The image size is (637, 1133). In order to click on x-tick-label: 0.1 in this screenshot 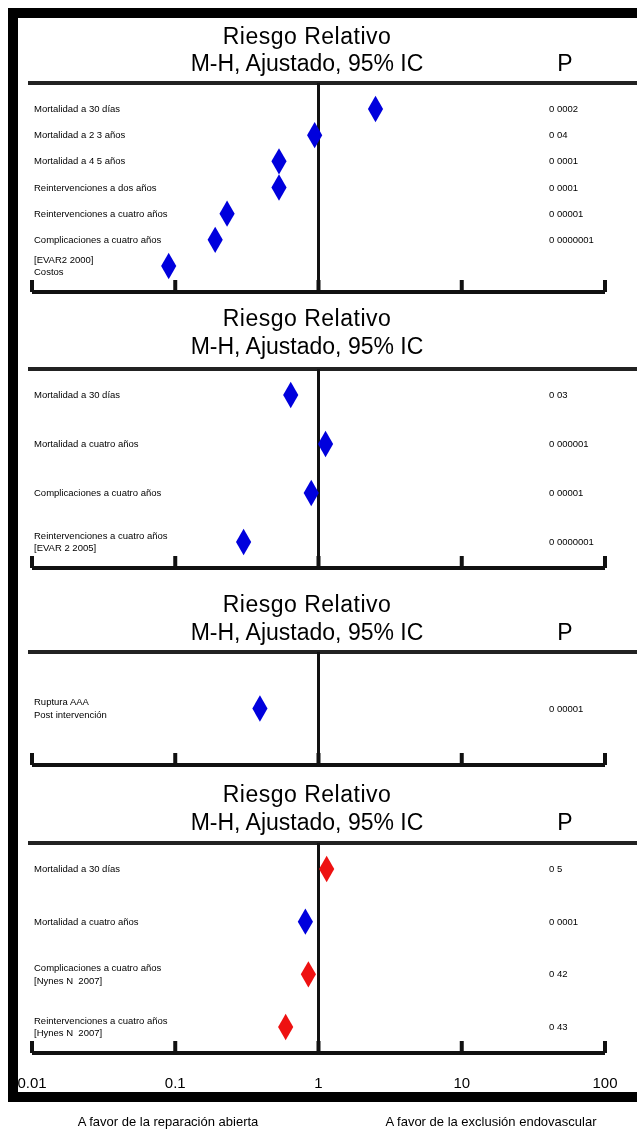, I will do `click(175, 1082)`.